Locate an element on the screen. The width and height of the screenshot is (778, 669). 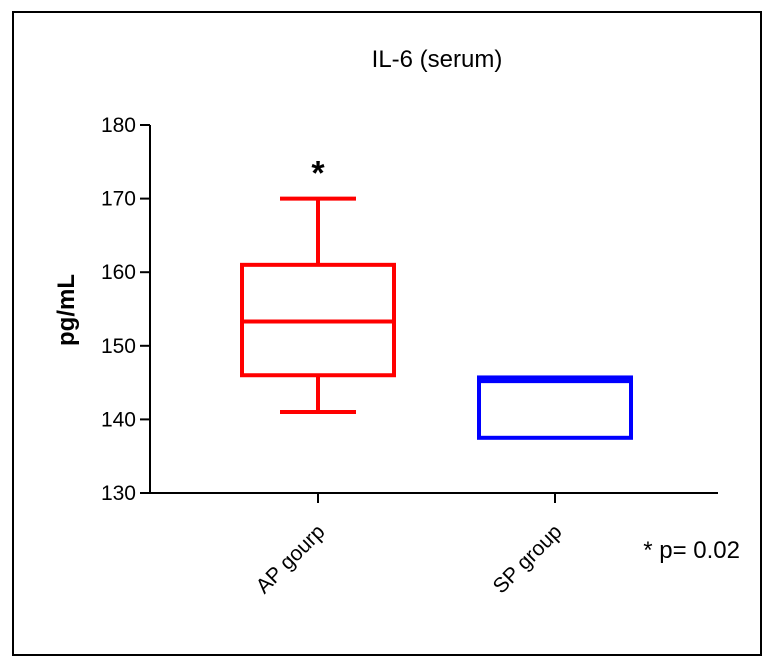
y-tick-label: 140 is located at coordinates (118, 419).